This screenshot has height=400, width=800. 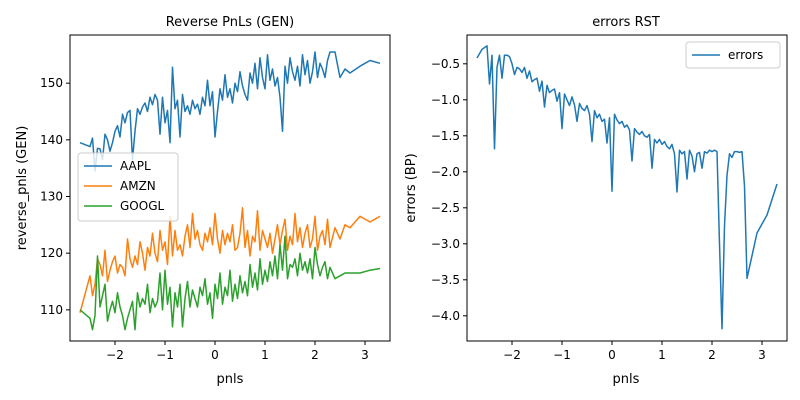 What do you see at coordinates (445, 136) in the screenshot?
I see `y-tick-label: −1.5` at bounding box center [445, 136].